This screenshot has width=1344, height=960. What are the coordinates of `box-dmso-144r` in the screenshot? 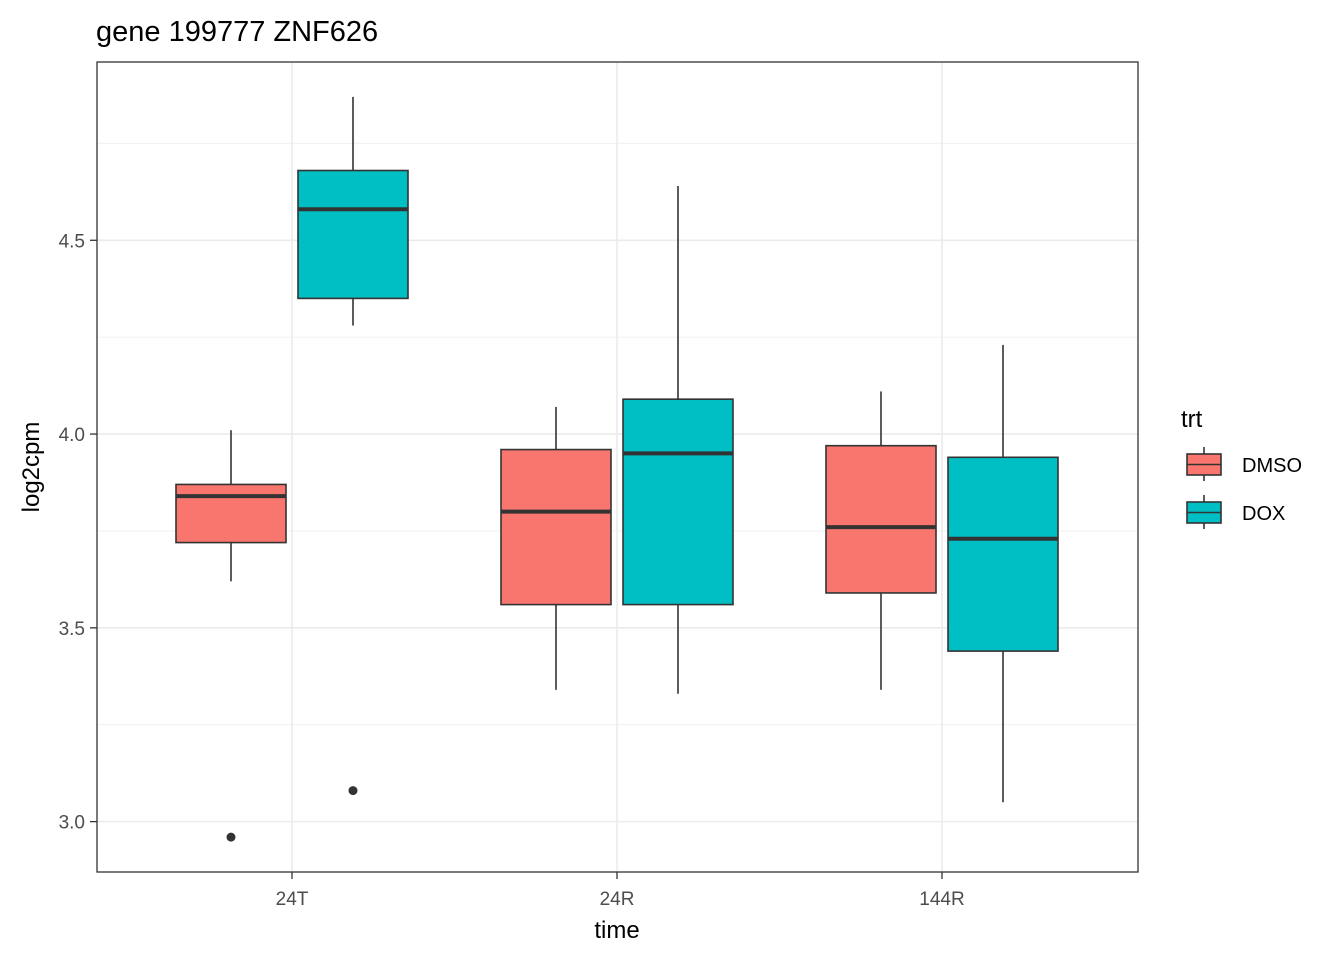 It's located at (881, 540).